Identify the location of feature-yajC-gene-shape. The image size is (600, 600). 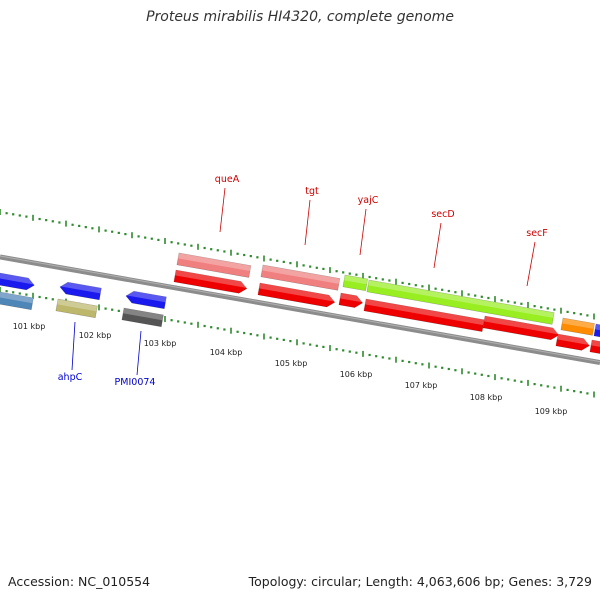
(351, 300).